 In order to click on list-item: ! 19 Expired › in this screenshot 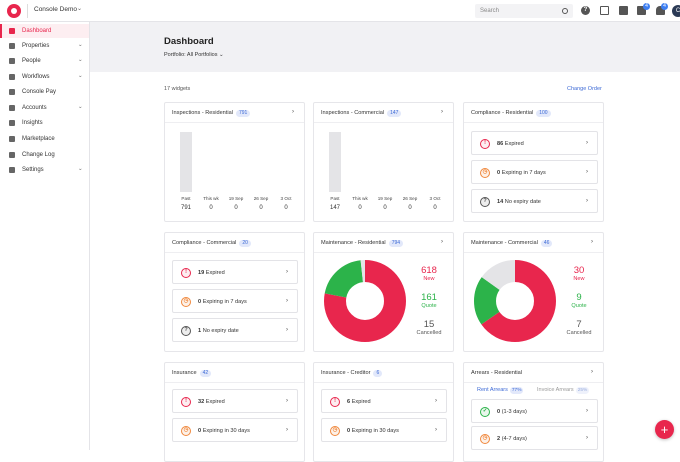, I will do `click(235, 272)`.